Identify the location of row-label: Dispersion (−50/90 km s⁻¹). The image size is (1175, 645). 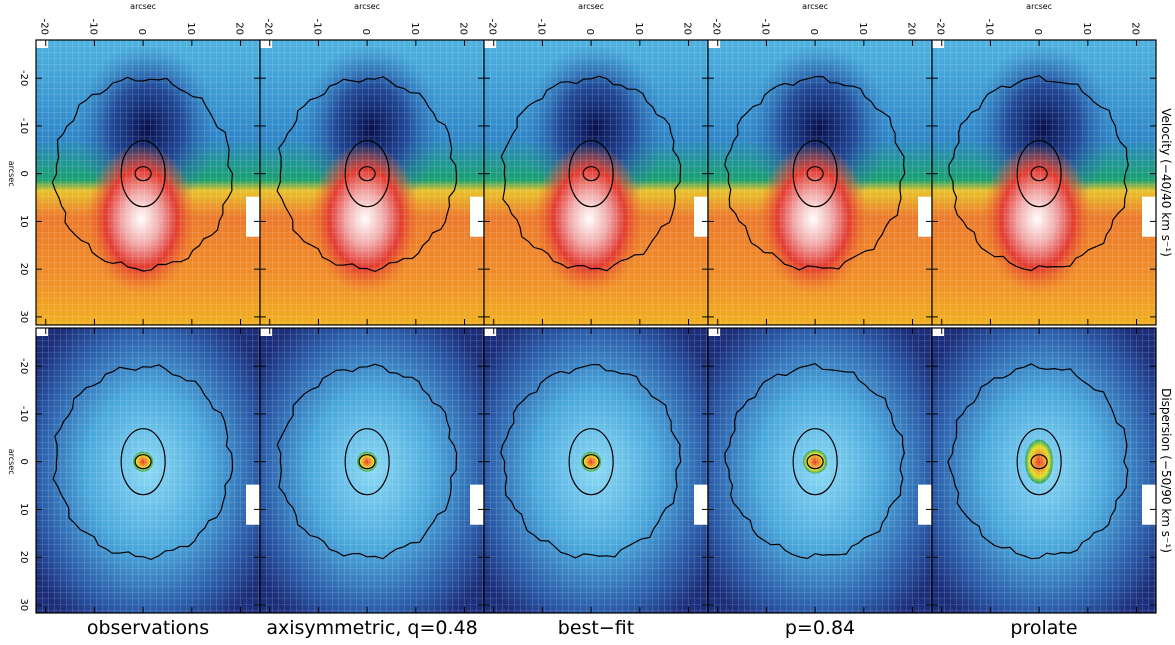
(1166, 470).